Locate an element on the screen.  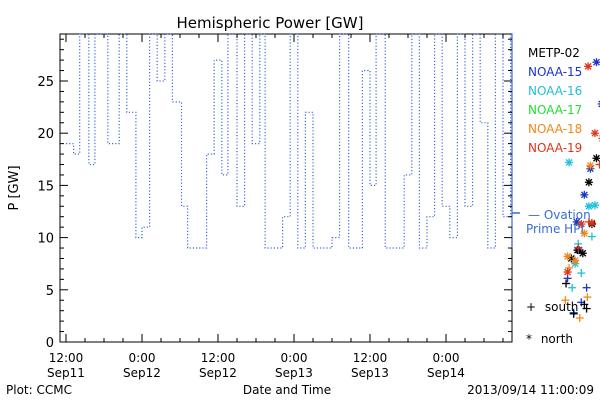
plot-credit: Plot: CCMC is located at coordinates (39, 390).